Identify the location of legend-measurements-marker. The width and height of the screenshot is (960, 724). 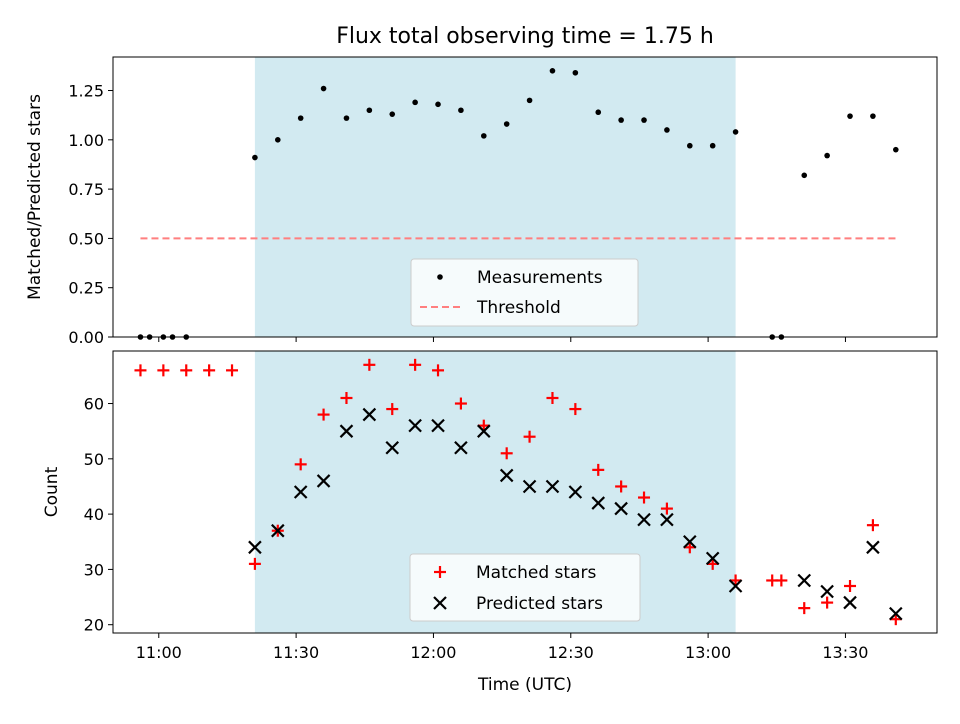
(440, 277).